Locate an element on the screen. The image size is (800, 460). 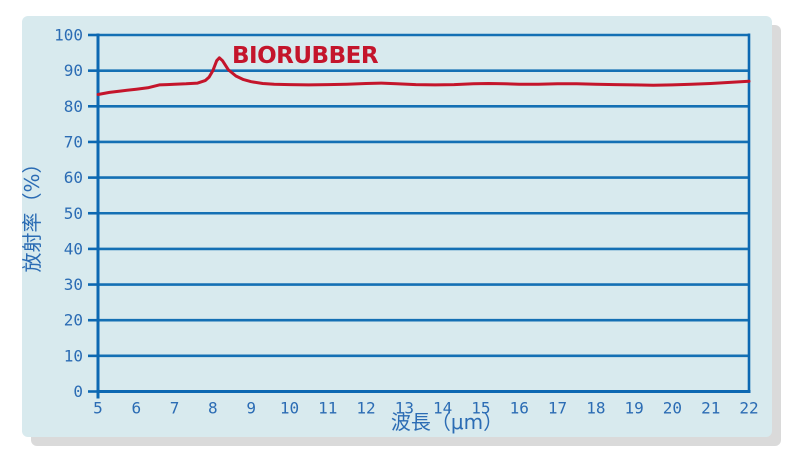
x-tick-labels: 5 6 7 8 9 10 11 12 13 14 15 16 17 18 19 20 21 22 is located at coordinates (425, 408).